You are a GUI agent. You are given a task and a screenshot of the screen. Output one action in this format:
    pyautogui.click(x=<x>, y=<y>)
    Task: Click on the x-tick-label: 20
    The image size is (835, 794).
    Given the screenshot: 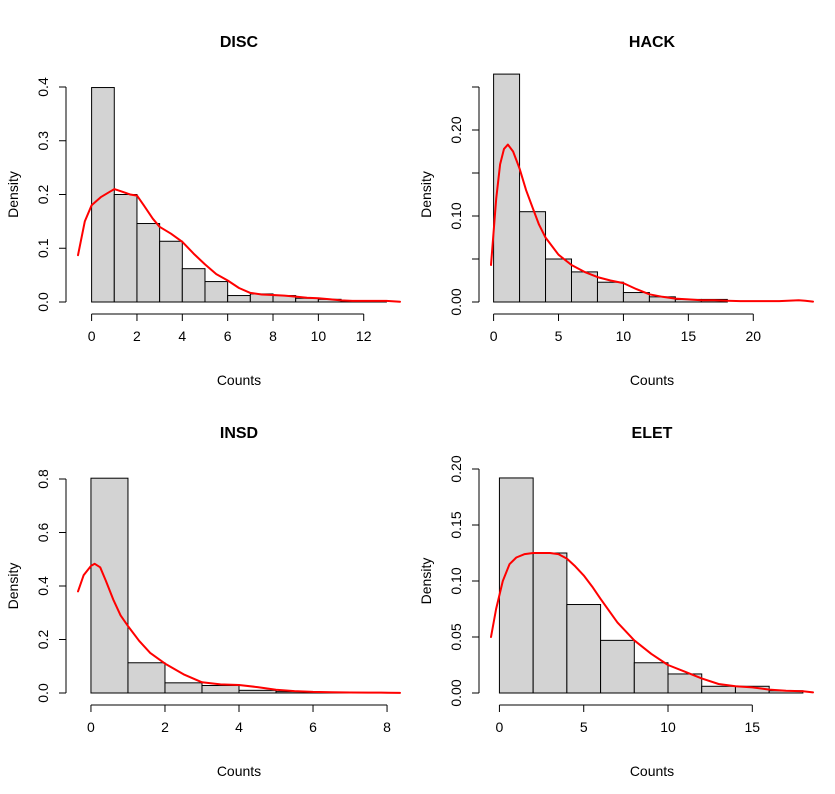 What is the action you would take?
    pyautogui.click(x=753, y=336)
    